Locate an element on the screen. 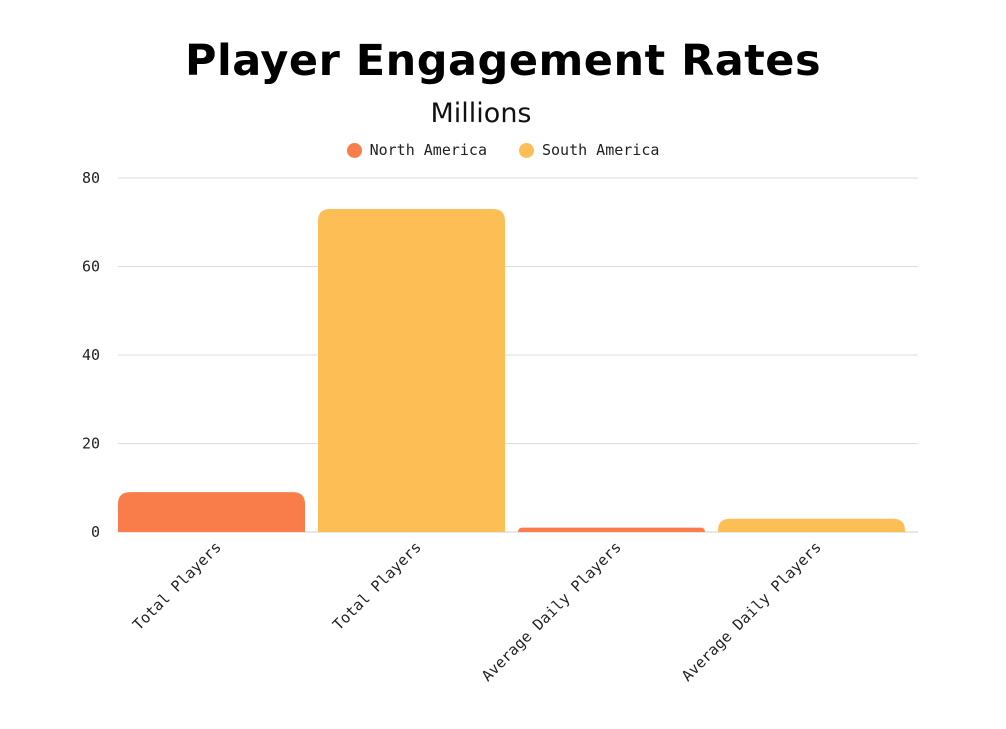  legend-item-north-america: North America is located at coordinates (416, 150).